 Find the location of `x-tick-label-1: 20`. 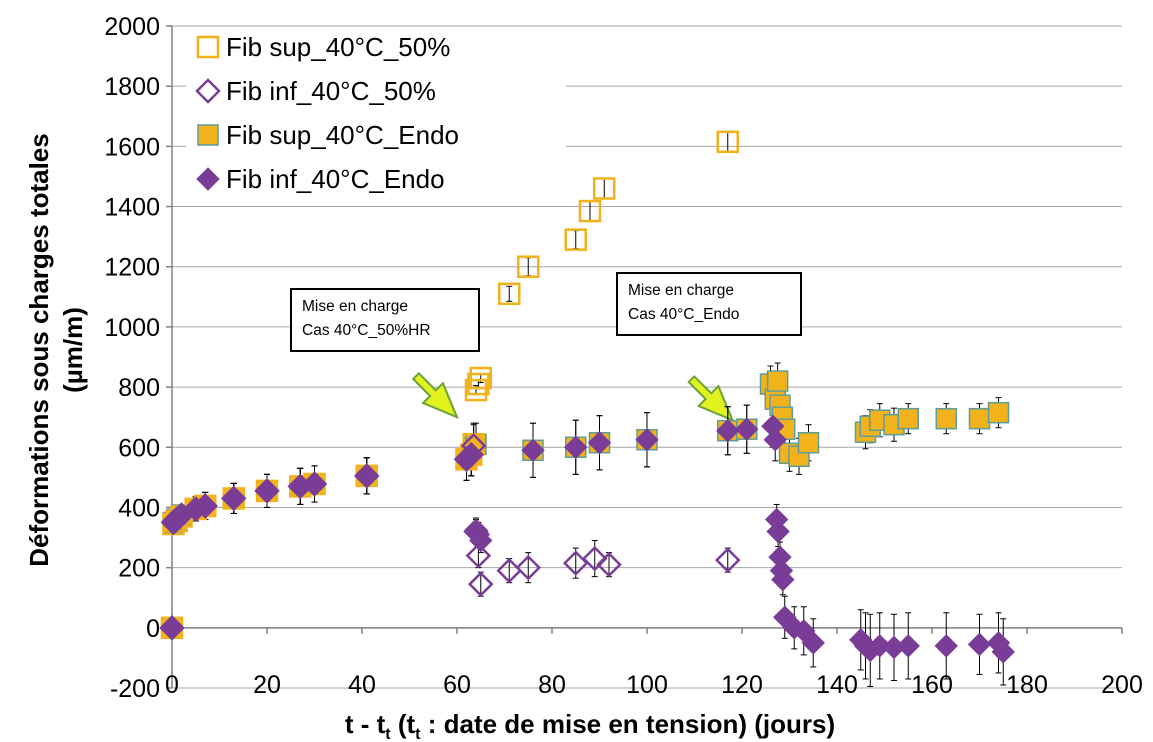

x-tick-label-1: 20 is located at coordinates (267, 685).